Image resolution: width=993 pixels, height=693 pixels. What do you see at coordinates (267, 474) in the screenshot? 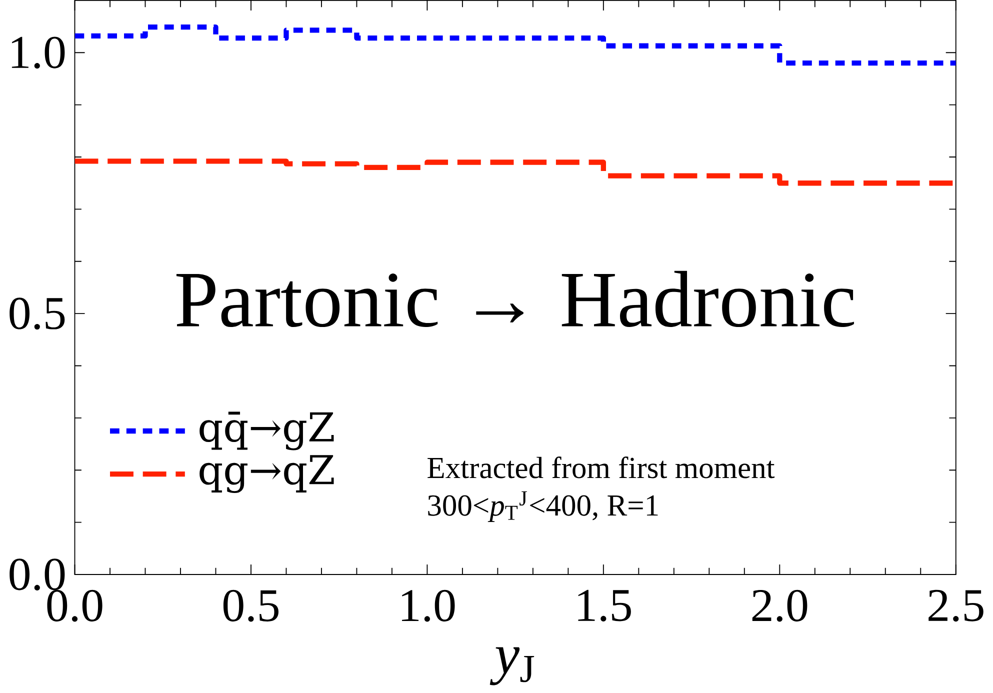
I see `legend-label: qg→qZ` at bounding box center [267, 474].